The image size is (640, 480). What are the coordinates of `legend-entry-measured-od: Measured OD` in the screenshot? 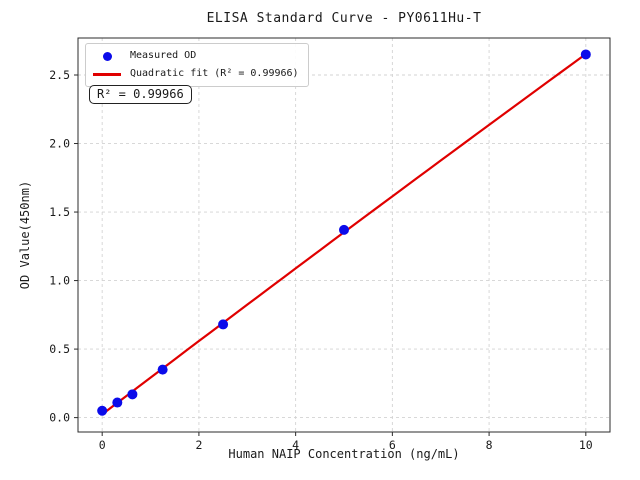 It's located at (196, 56).